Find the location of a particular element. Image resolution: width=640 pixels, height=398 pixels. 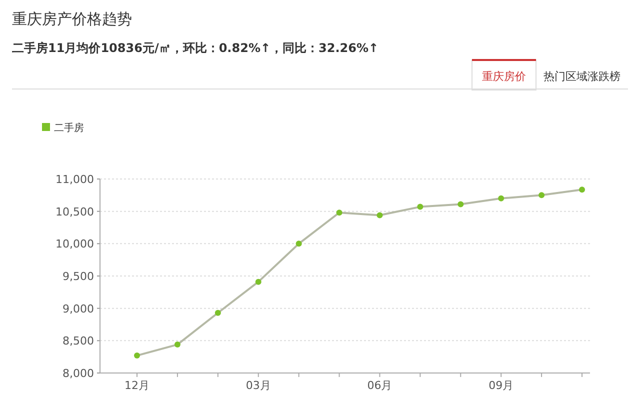

y-tick-label: 8,500 is located at coordinates (78, 341).